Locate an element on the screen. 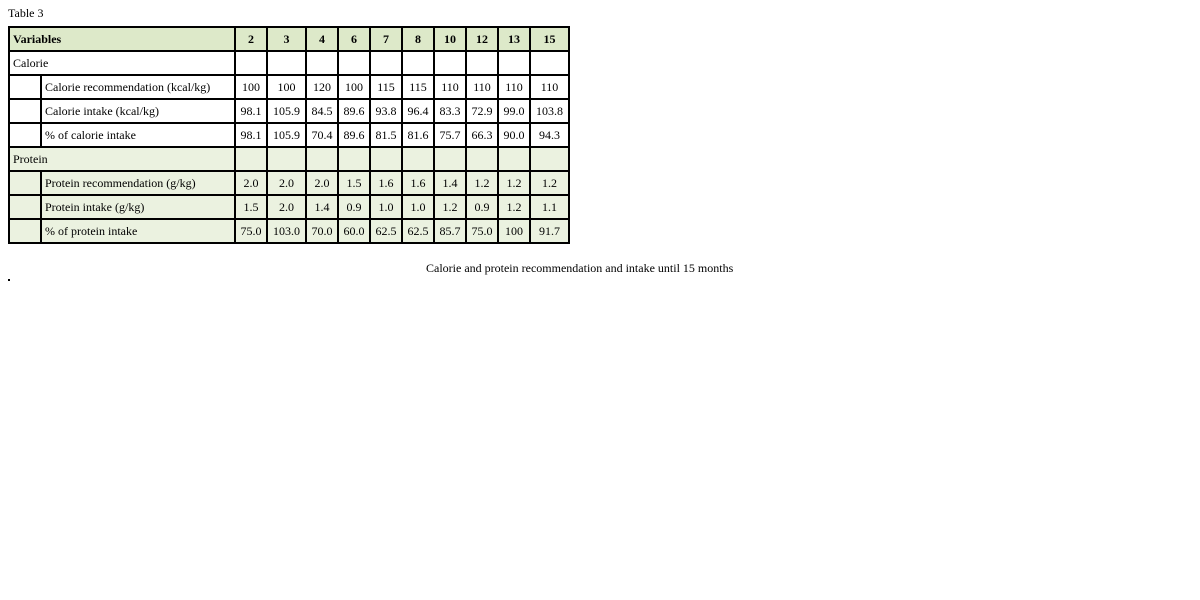 This screenshot has height=600, width=1200. value-cell: 83.3 is located at coordinates (450, 111).